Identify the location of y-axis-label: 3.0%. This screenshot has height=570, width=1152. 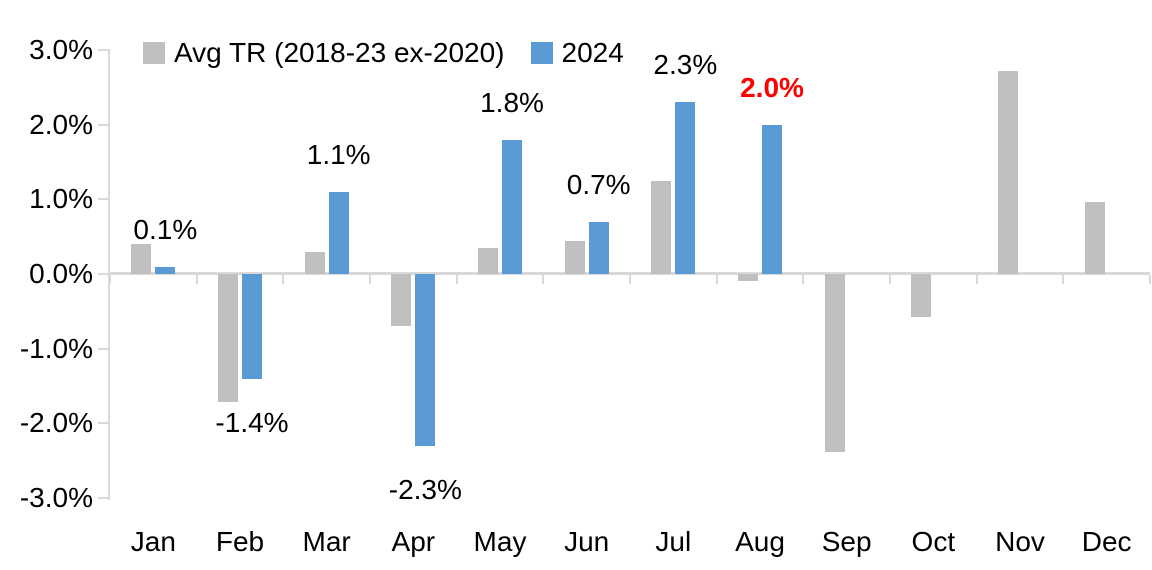
(61, 49).